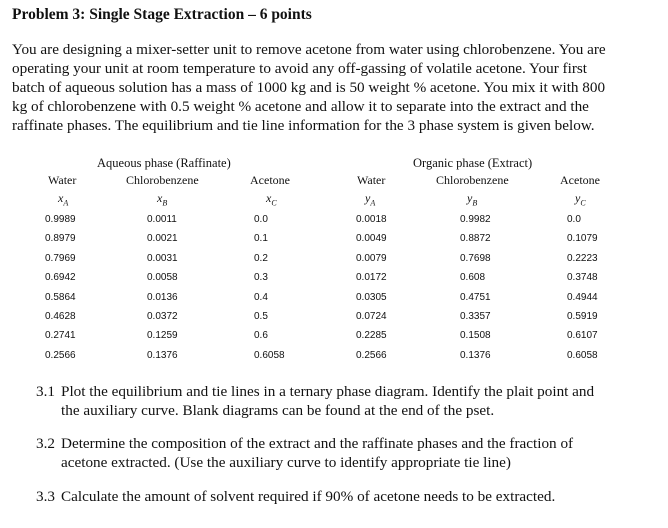 The image size is (668, 528). I want to click on table-cell: 0.2223, so click(582, 258).